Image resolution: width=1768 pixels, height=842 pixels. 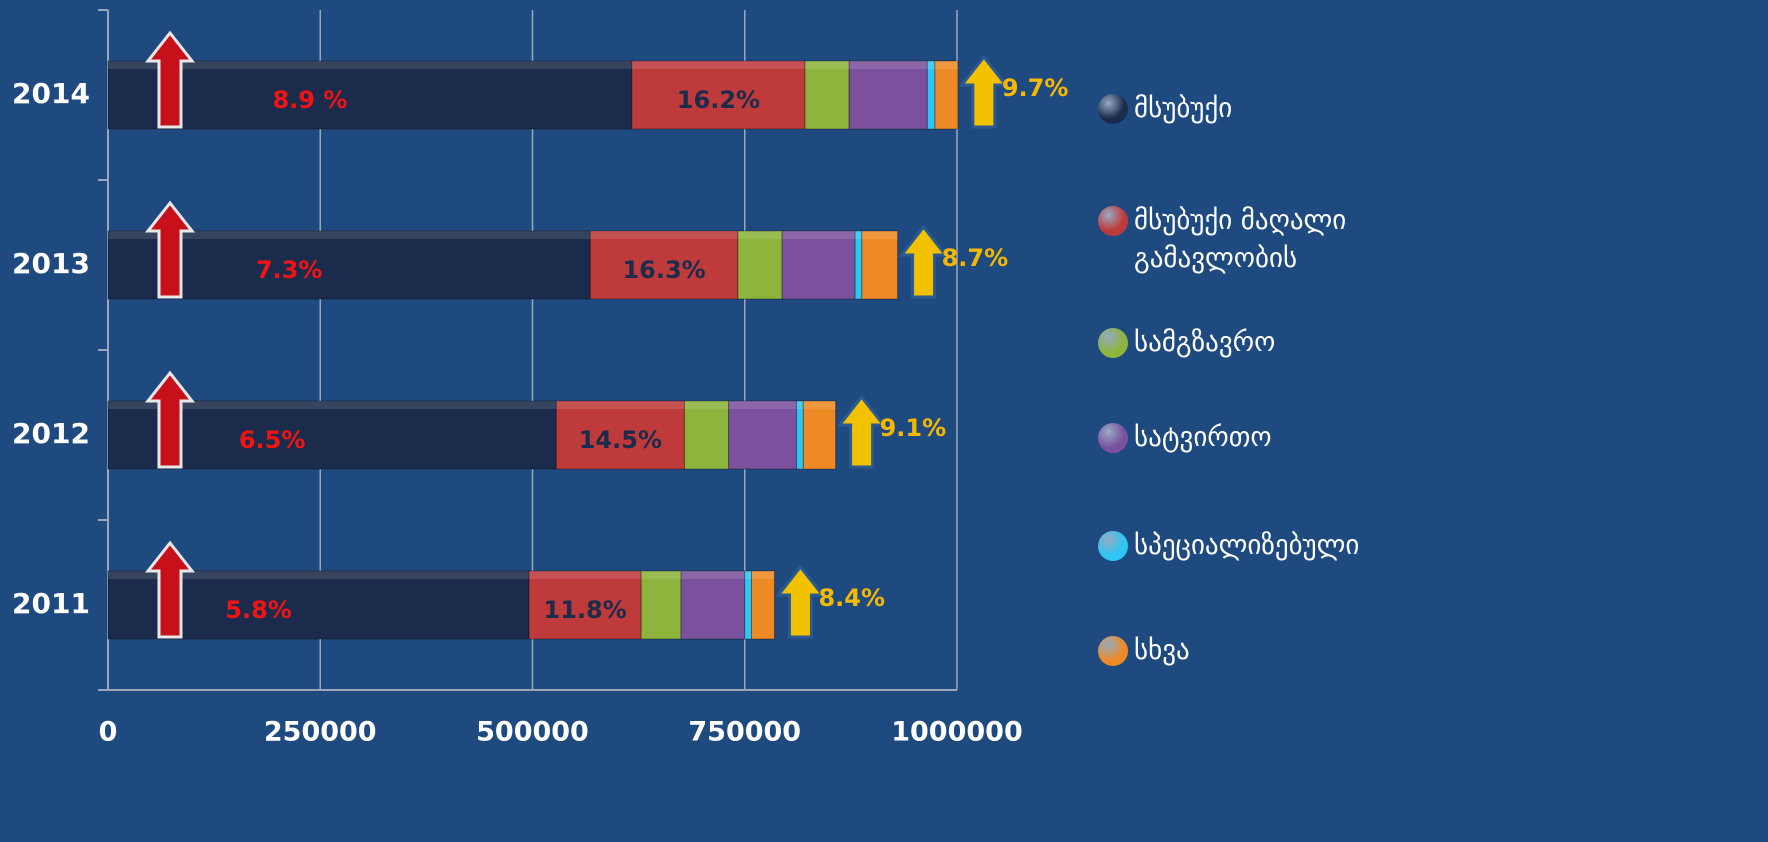 I want to click on dark-label: 5.8%, so click(x=258, y=610).